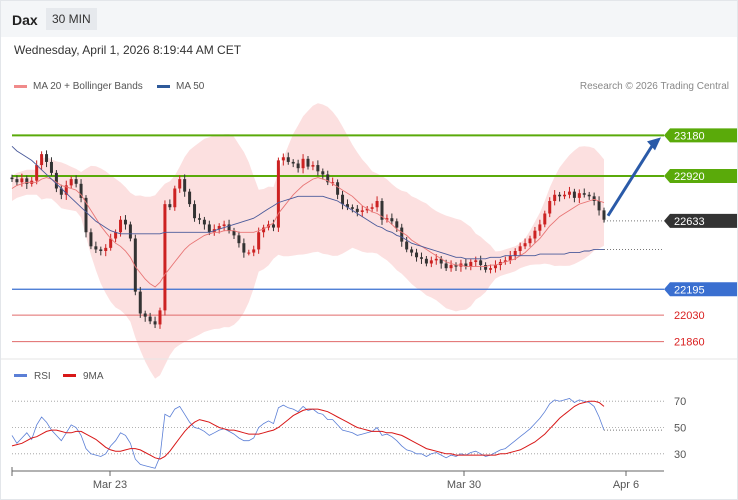 This screenshot has width=738, height=500. I want to click on level-label-22030: 22030, so click(689, 316).